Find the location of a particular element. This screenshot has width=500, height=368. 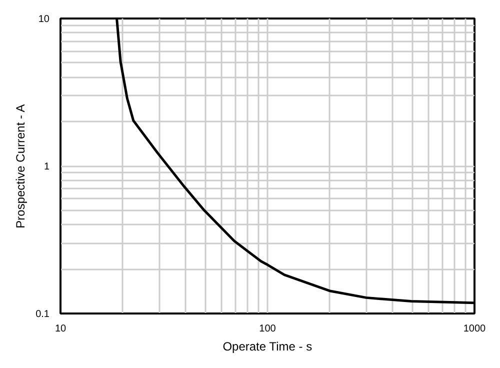

y-tick-label: 1 is located at coordinates (47, 167).